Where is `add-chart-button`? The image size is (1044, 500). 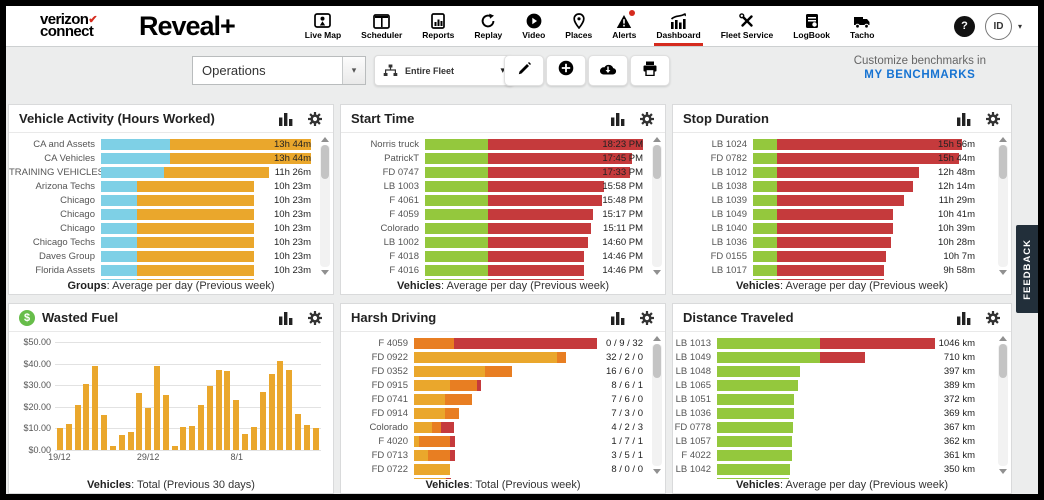 add-chart-button is located at coordinates (566, 70).